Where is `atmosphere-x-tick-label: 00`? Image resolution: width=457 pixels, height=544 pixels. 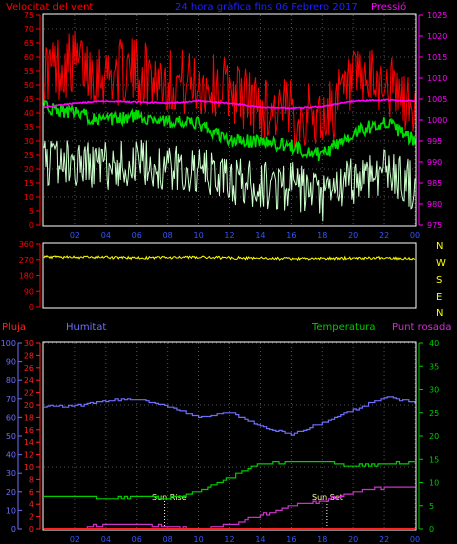
atmosphere-x-tick-label: 00 is located at coordinates (415, 539).